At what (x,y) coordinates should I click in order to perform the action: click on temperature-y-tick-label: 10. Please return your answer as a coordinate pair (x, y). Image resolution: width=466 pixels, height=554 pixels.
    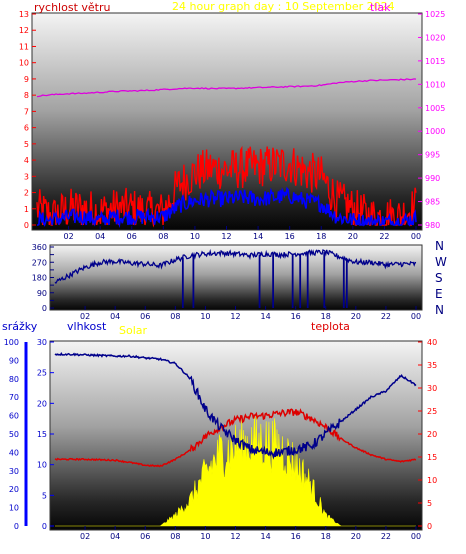
    Looking at the image, I should click on (432, 480).